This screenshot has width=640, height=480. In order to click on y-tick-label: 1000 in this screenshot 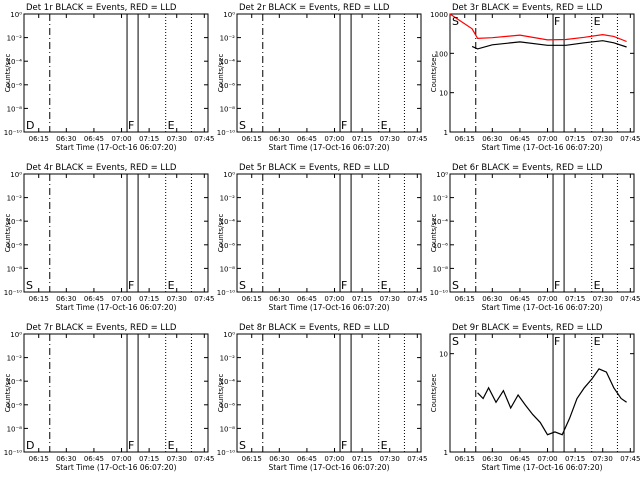, I will do `click(439, 15)`.